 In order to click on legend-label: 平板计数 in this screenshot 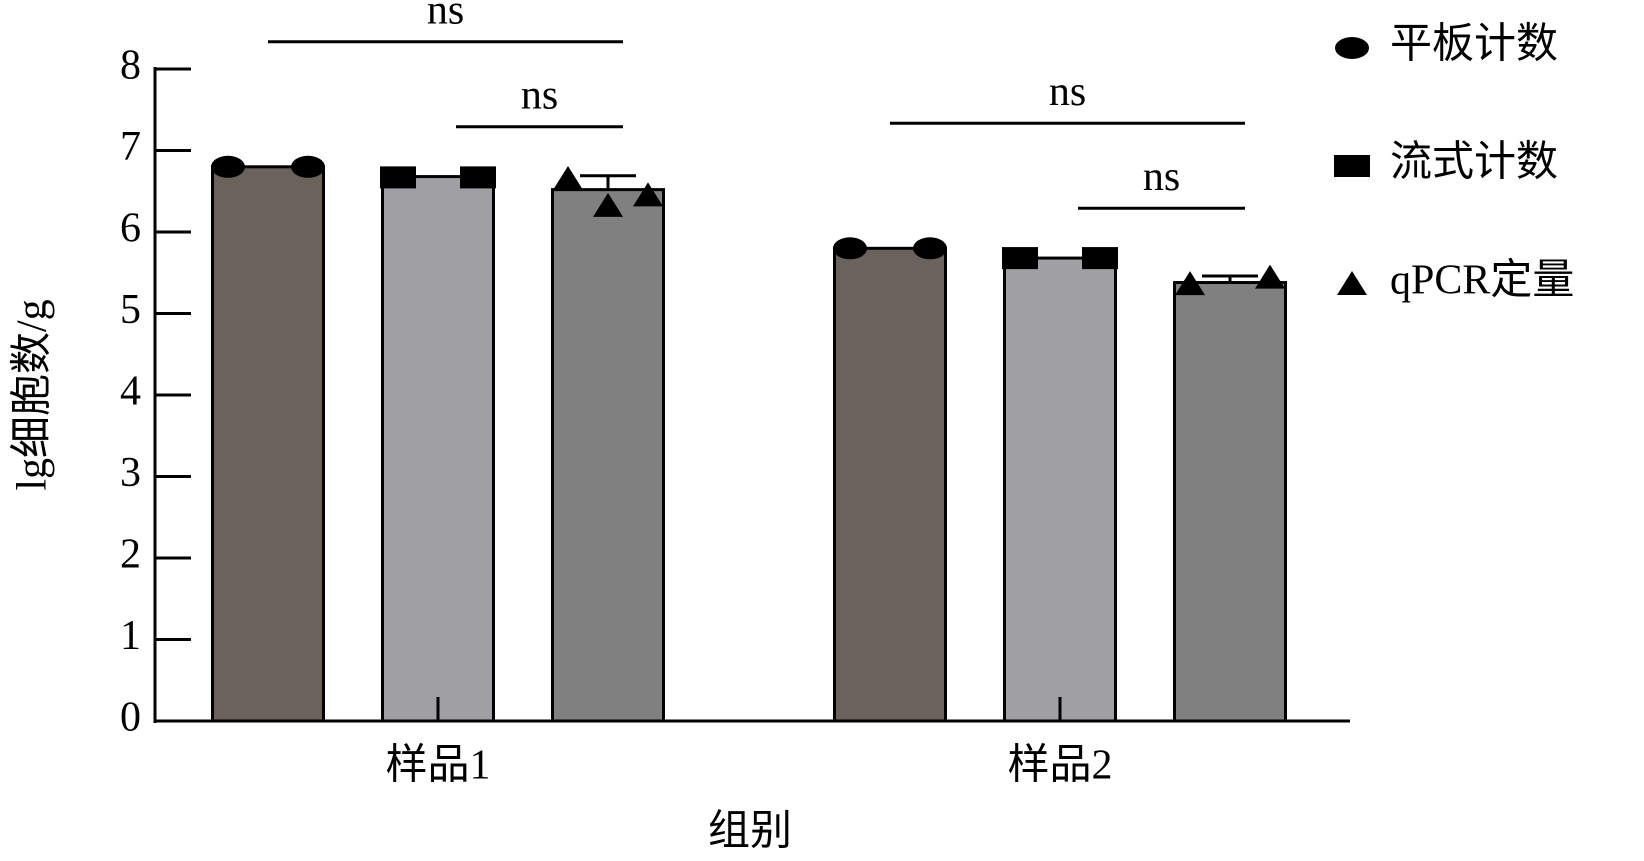, I will do `click(1474, 45)`.